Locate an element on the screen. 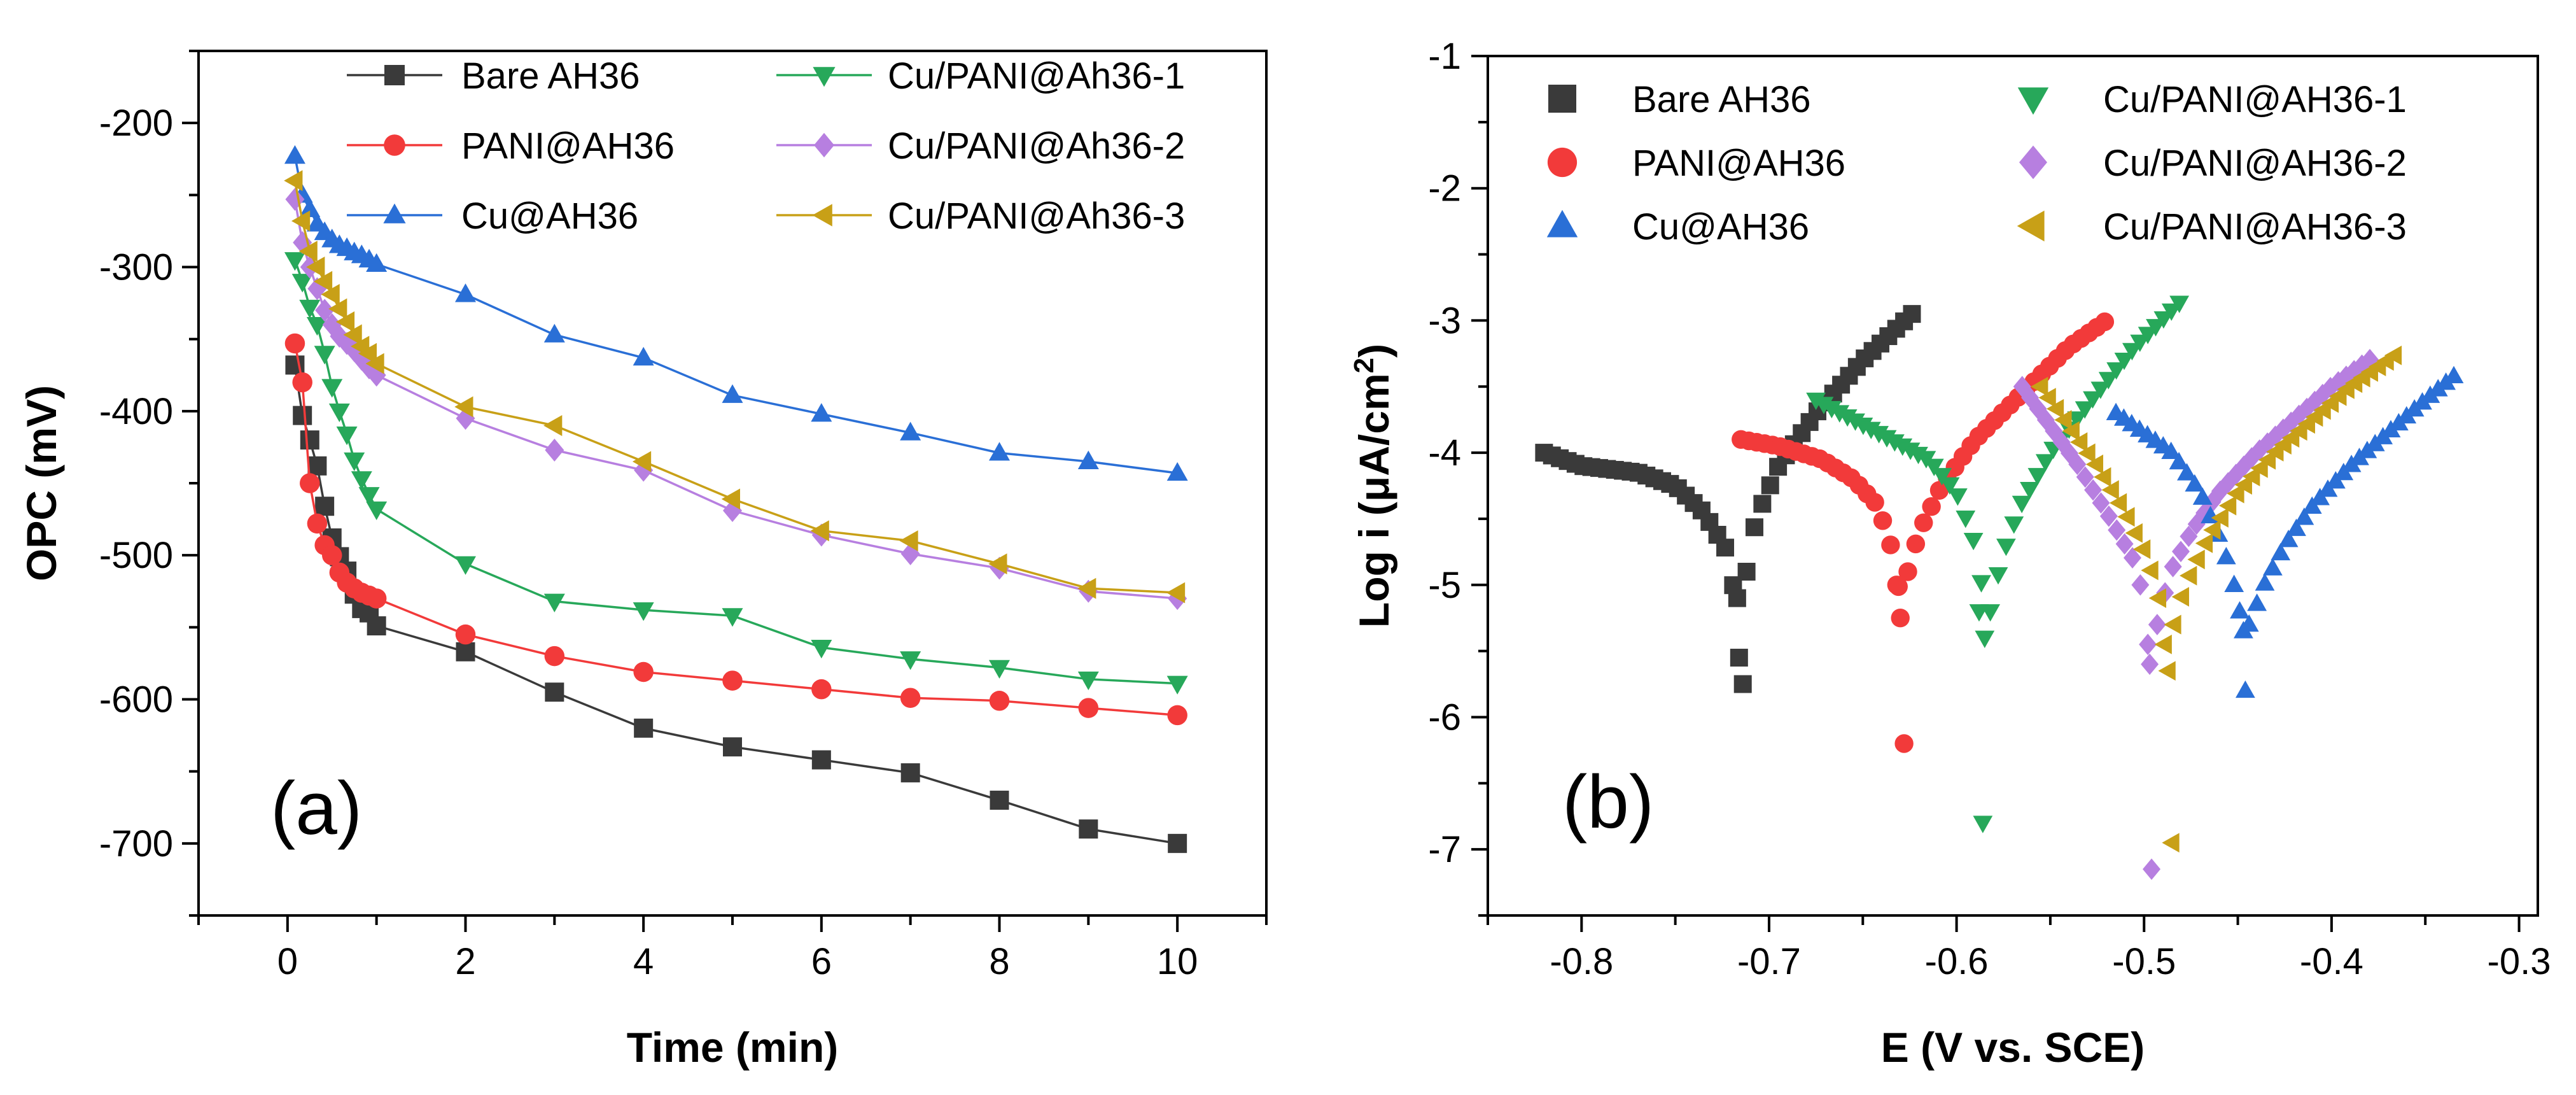  x-tick-label: 4 is located at coordinates (643, 961).